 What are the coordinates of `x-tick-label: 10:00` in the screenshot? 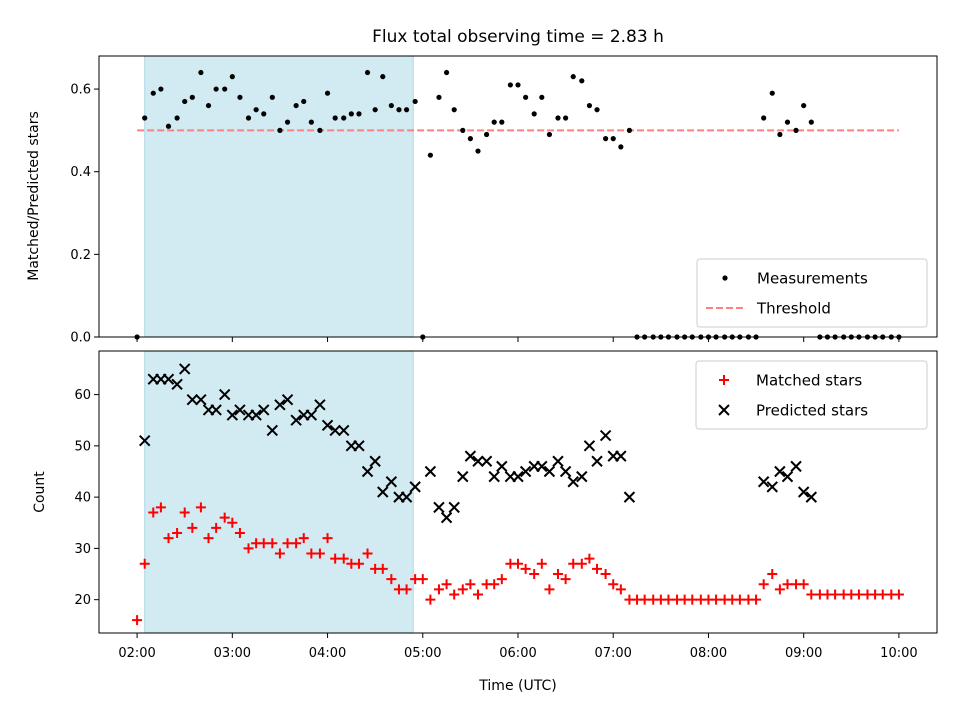 It's located at (898, 653).